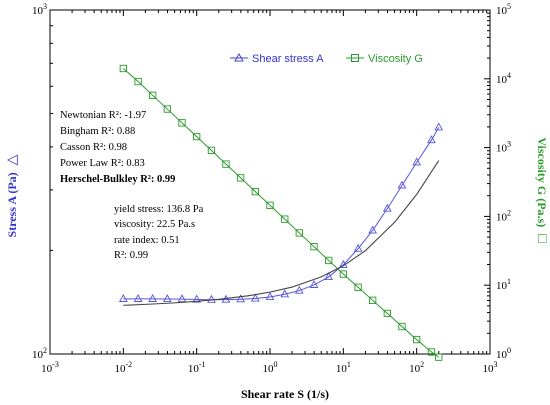  I want to click on y-left-tick-label: 10², so click(39, 353).